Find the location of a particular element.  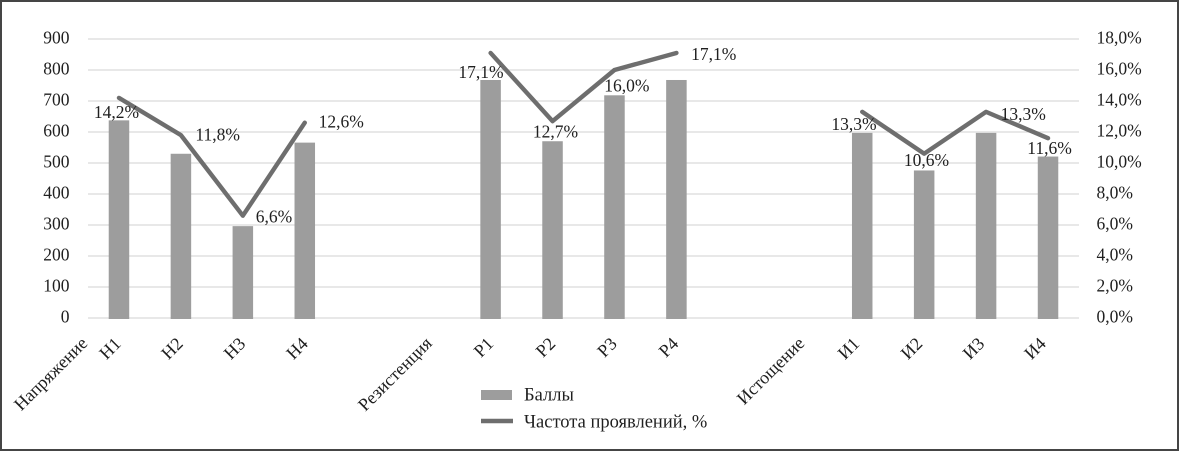

svg-text: 18,0% is located at coordinates (1119, 38).